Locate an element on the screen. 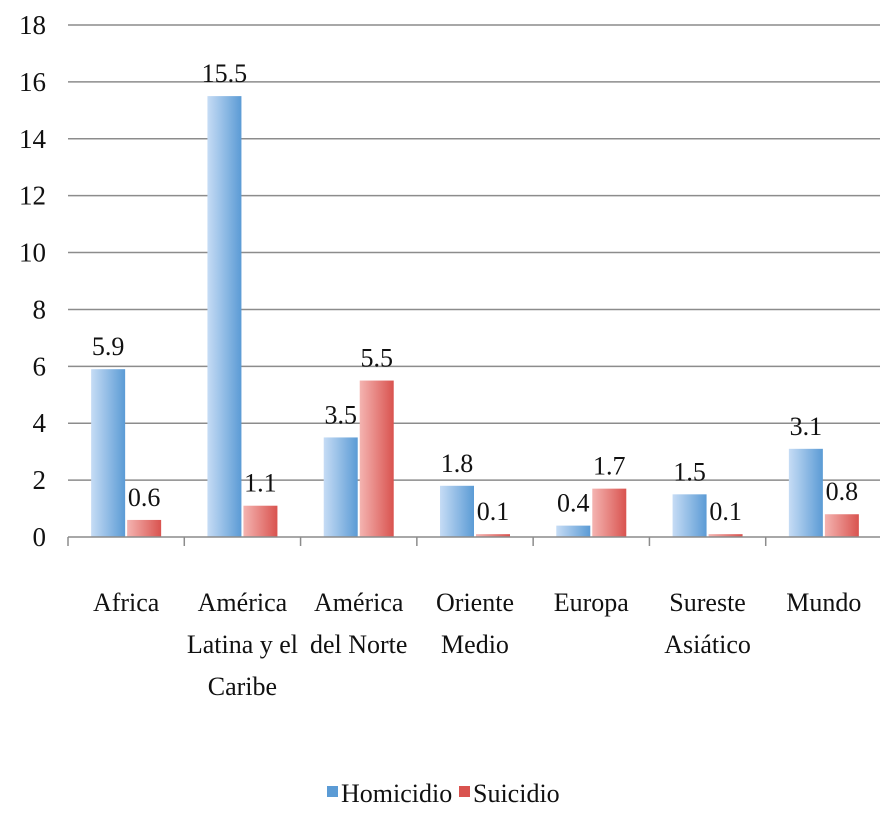  data-label: 3.5 is located at coordinates (340, 414).